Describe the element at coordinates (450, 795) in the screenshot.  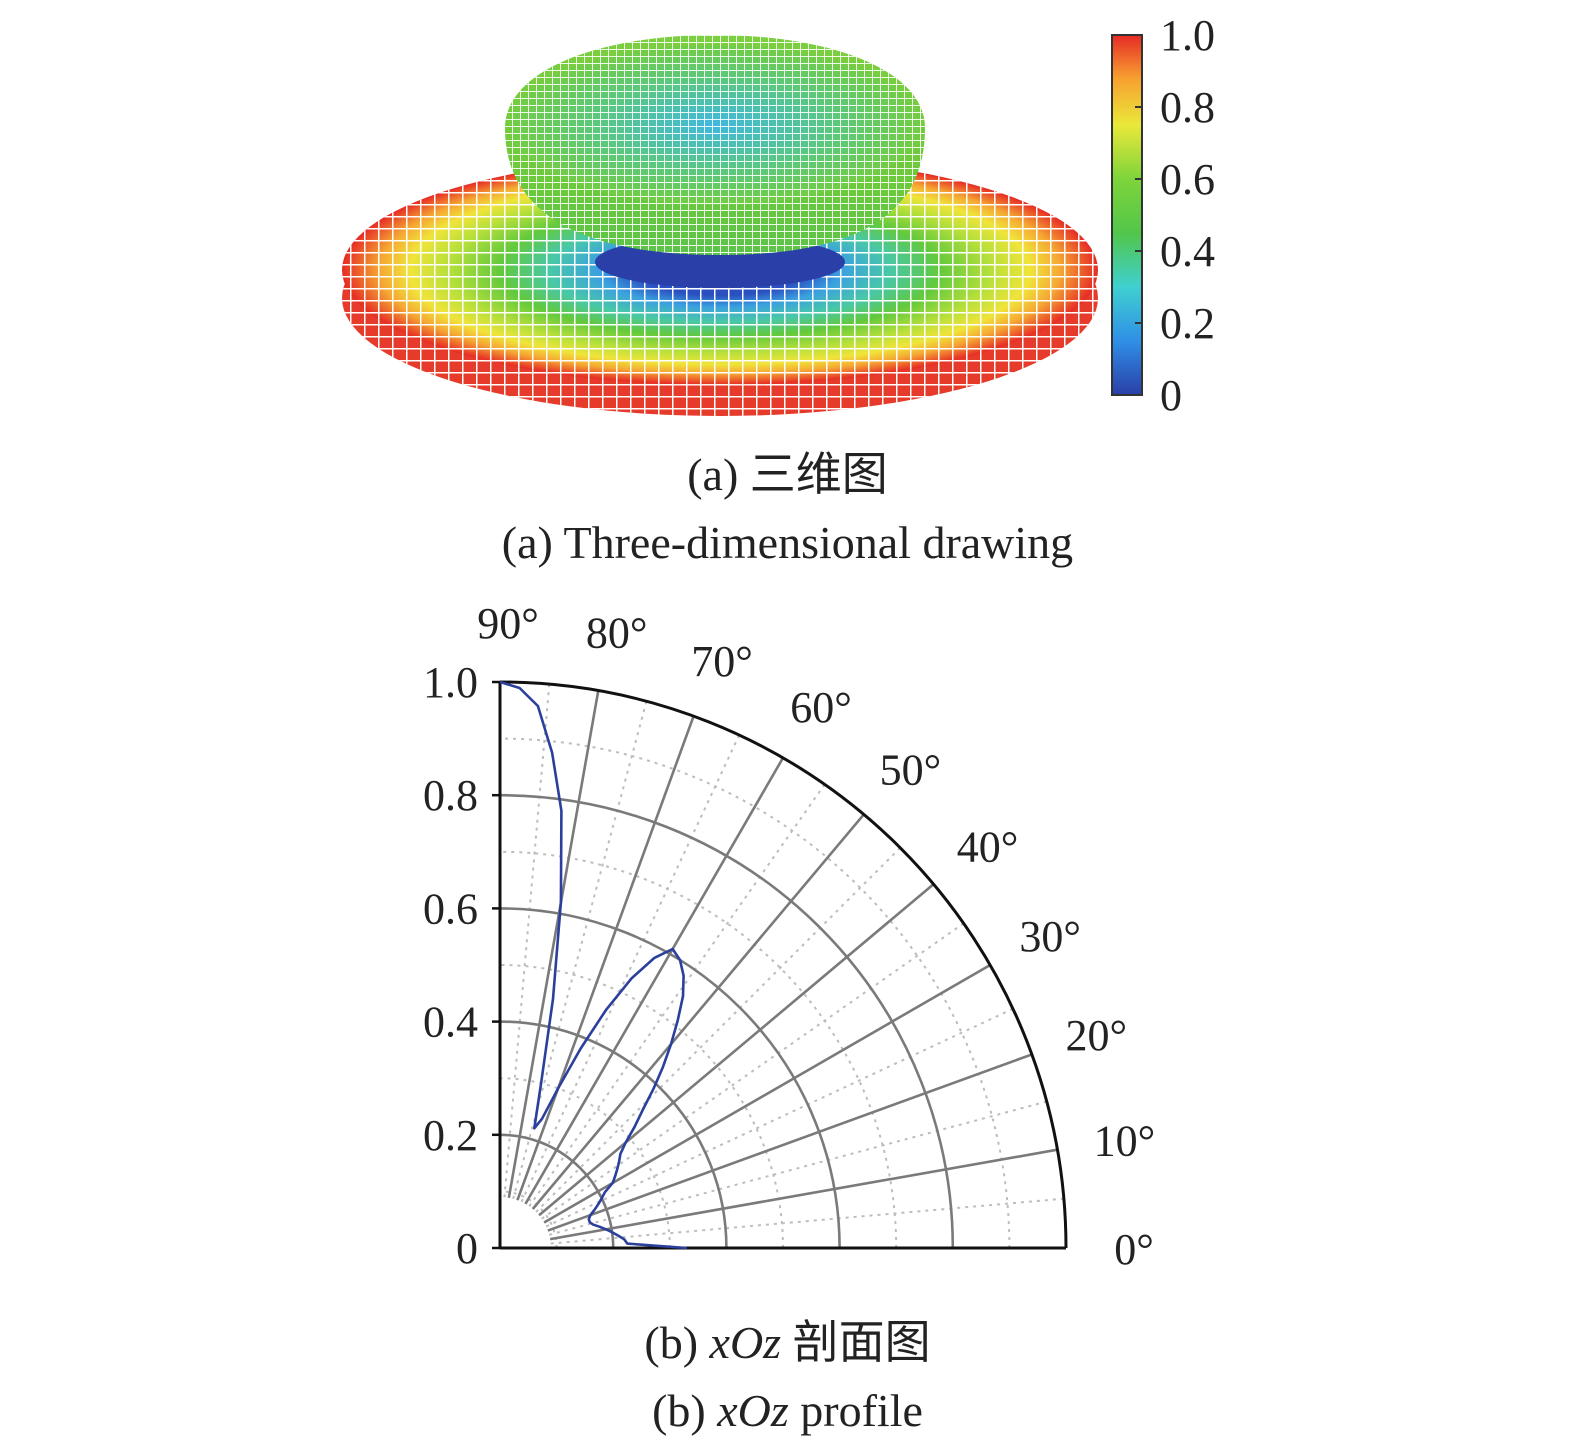
I see `radial-tick-label: 0.8` at that location.